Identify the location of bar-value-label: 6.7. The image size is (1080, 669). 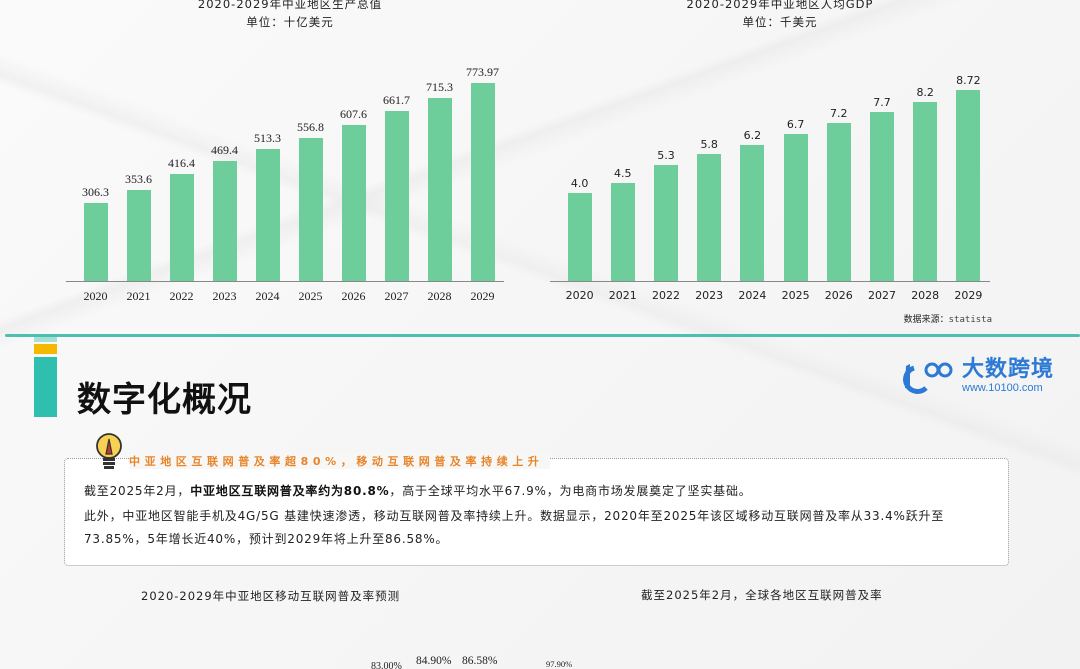
(795, 125).